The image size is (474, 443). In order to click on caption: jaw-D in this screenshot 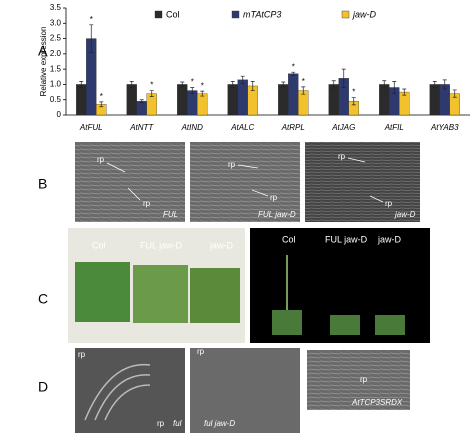, I will do `click(405, 214)`.